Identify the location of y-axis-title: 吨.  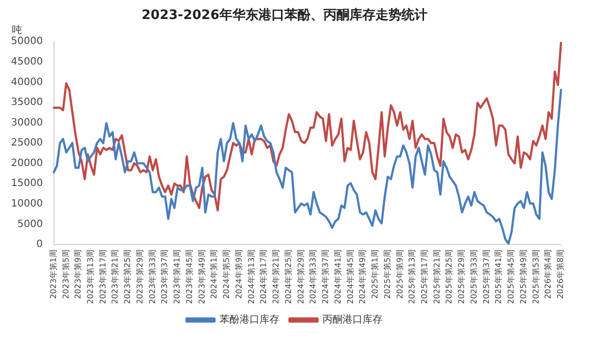
(17, 30).